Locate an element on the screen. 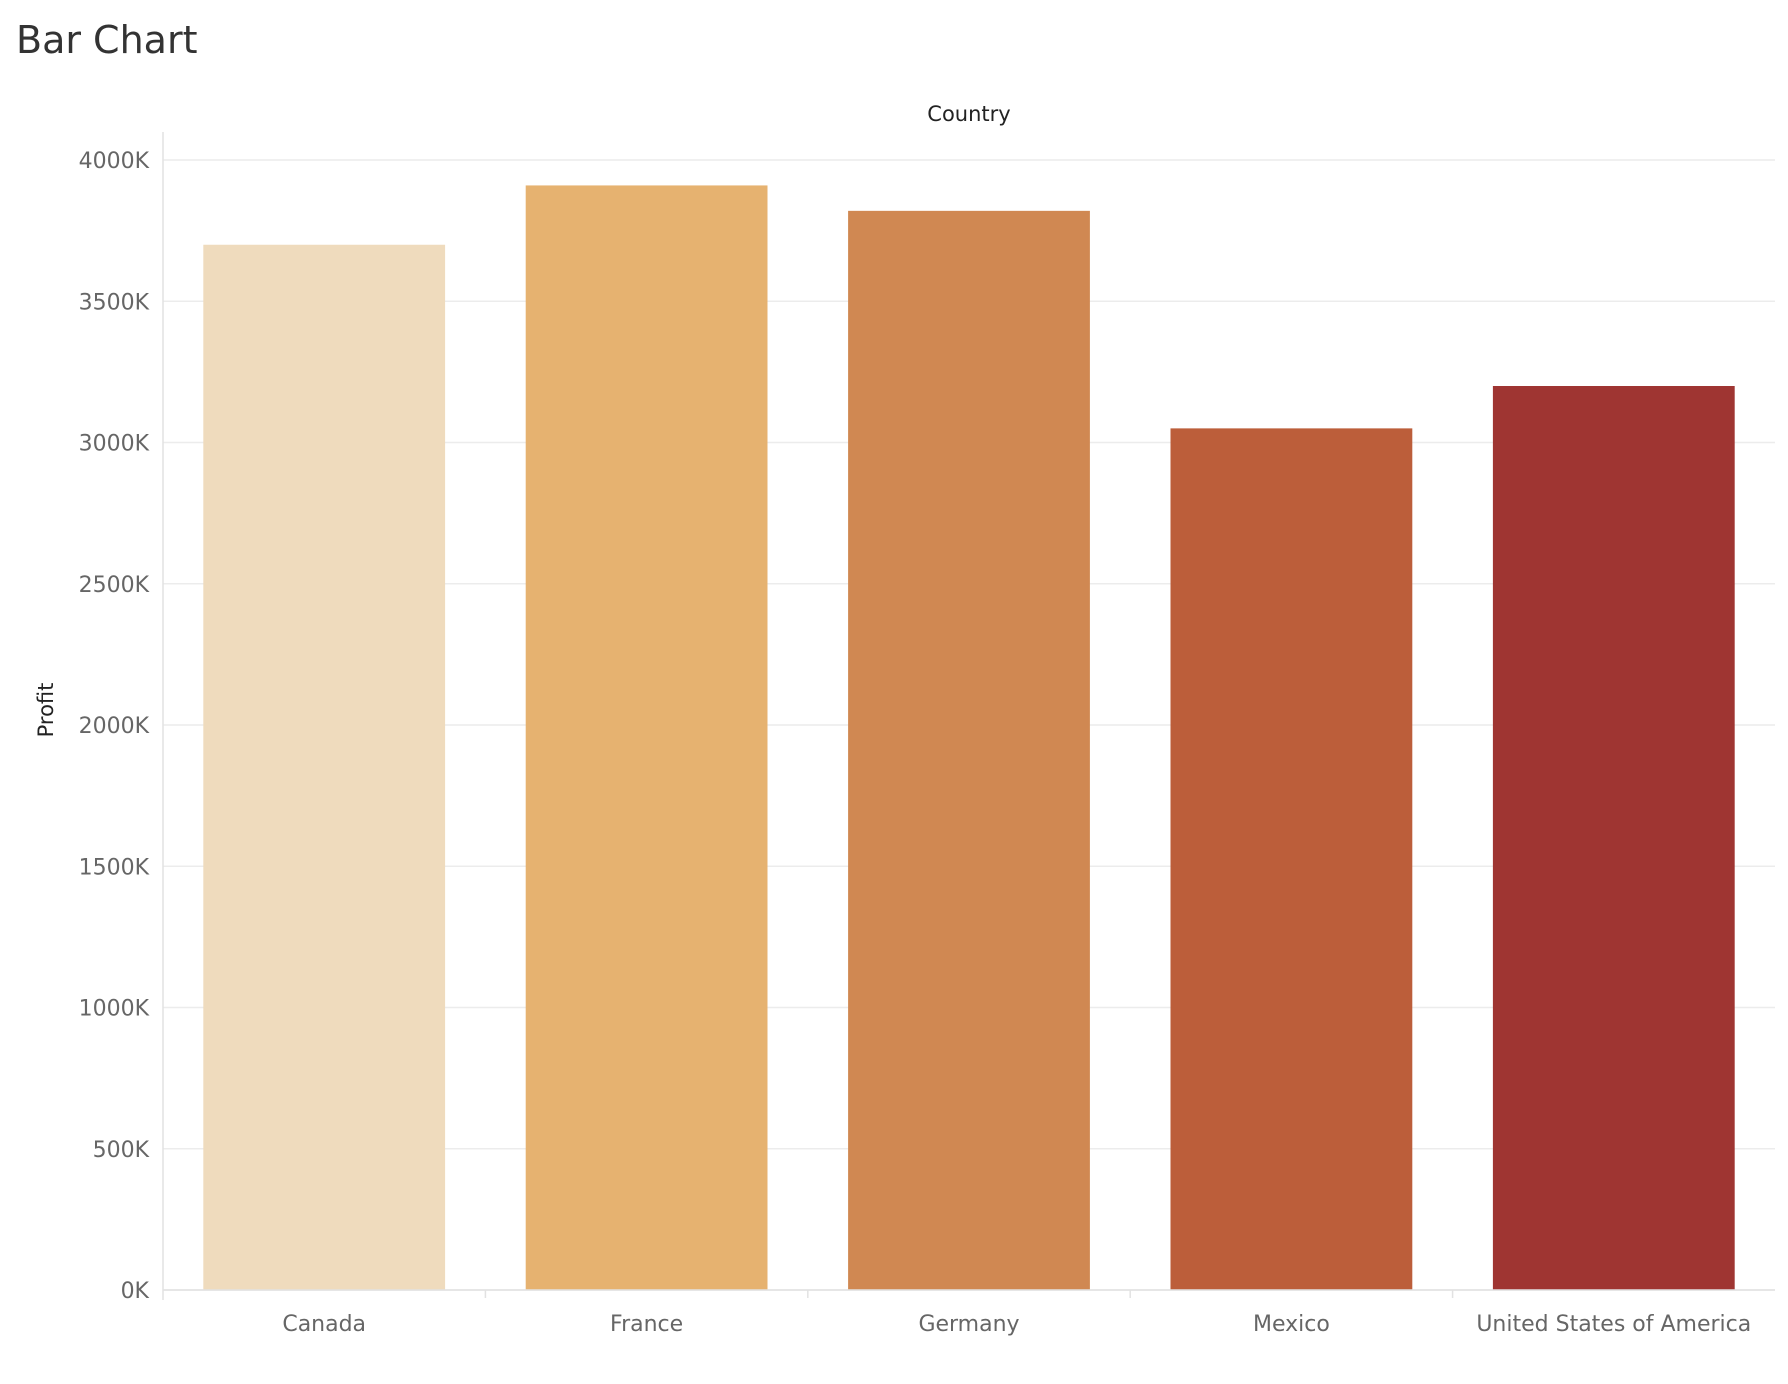  y-tick-label: 1500K is located at coordinates (114, 867).